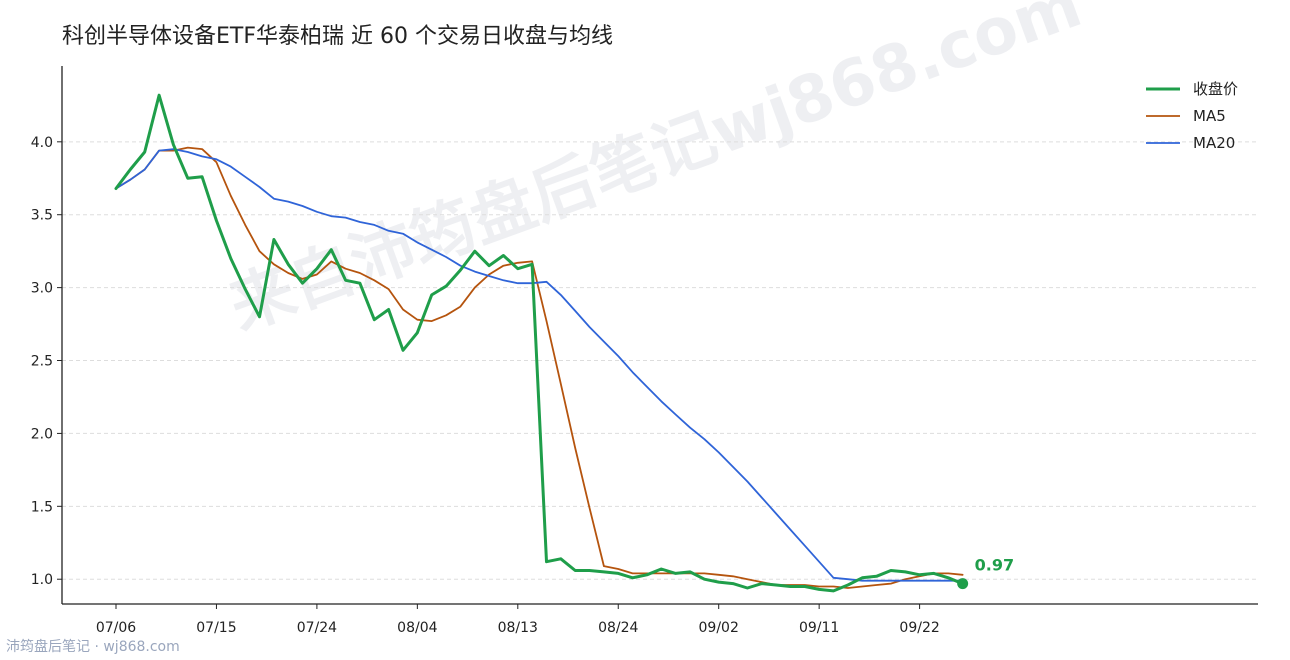 This screenshot has width=1290, height=660. I want to click on y-tick-label: 3.0, so click(42, 289).